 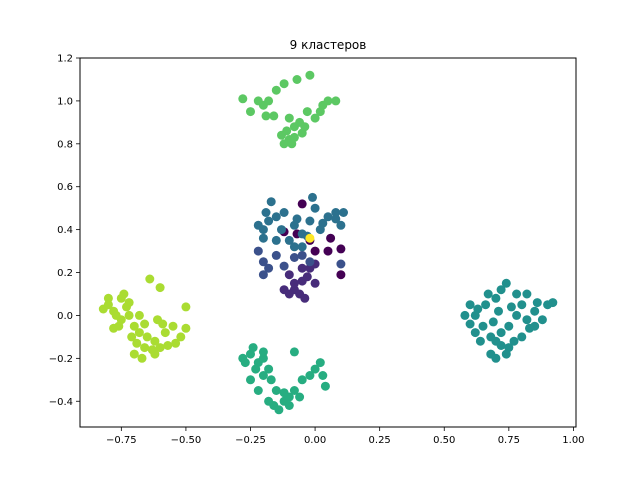 What do you see at coordinates (65, 230) in the screenshot?
I see `y-tick-label: 0.4` at bounding box center [65, 230].